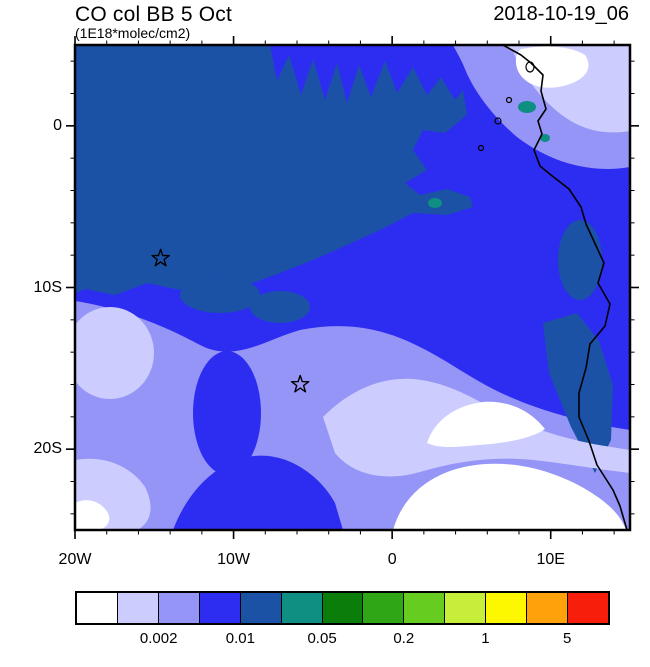 The height and width of the screenshot is (667, 650). Describe the element at coordinates (561, 14) in the screenshot. I see `plot-timestamp: 2018-10-19_06` at that location.